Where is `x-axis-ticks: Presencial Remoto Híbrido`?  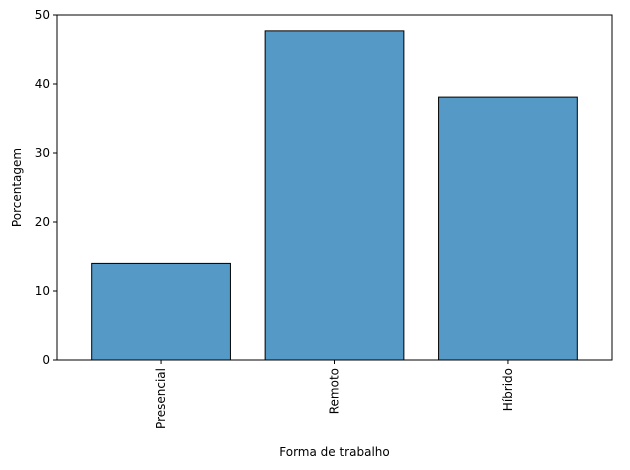
x-axis-ticks: Presencial Remoto Híbrido is located at coordinates (334, 394).